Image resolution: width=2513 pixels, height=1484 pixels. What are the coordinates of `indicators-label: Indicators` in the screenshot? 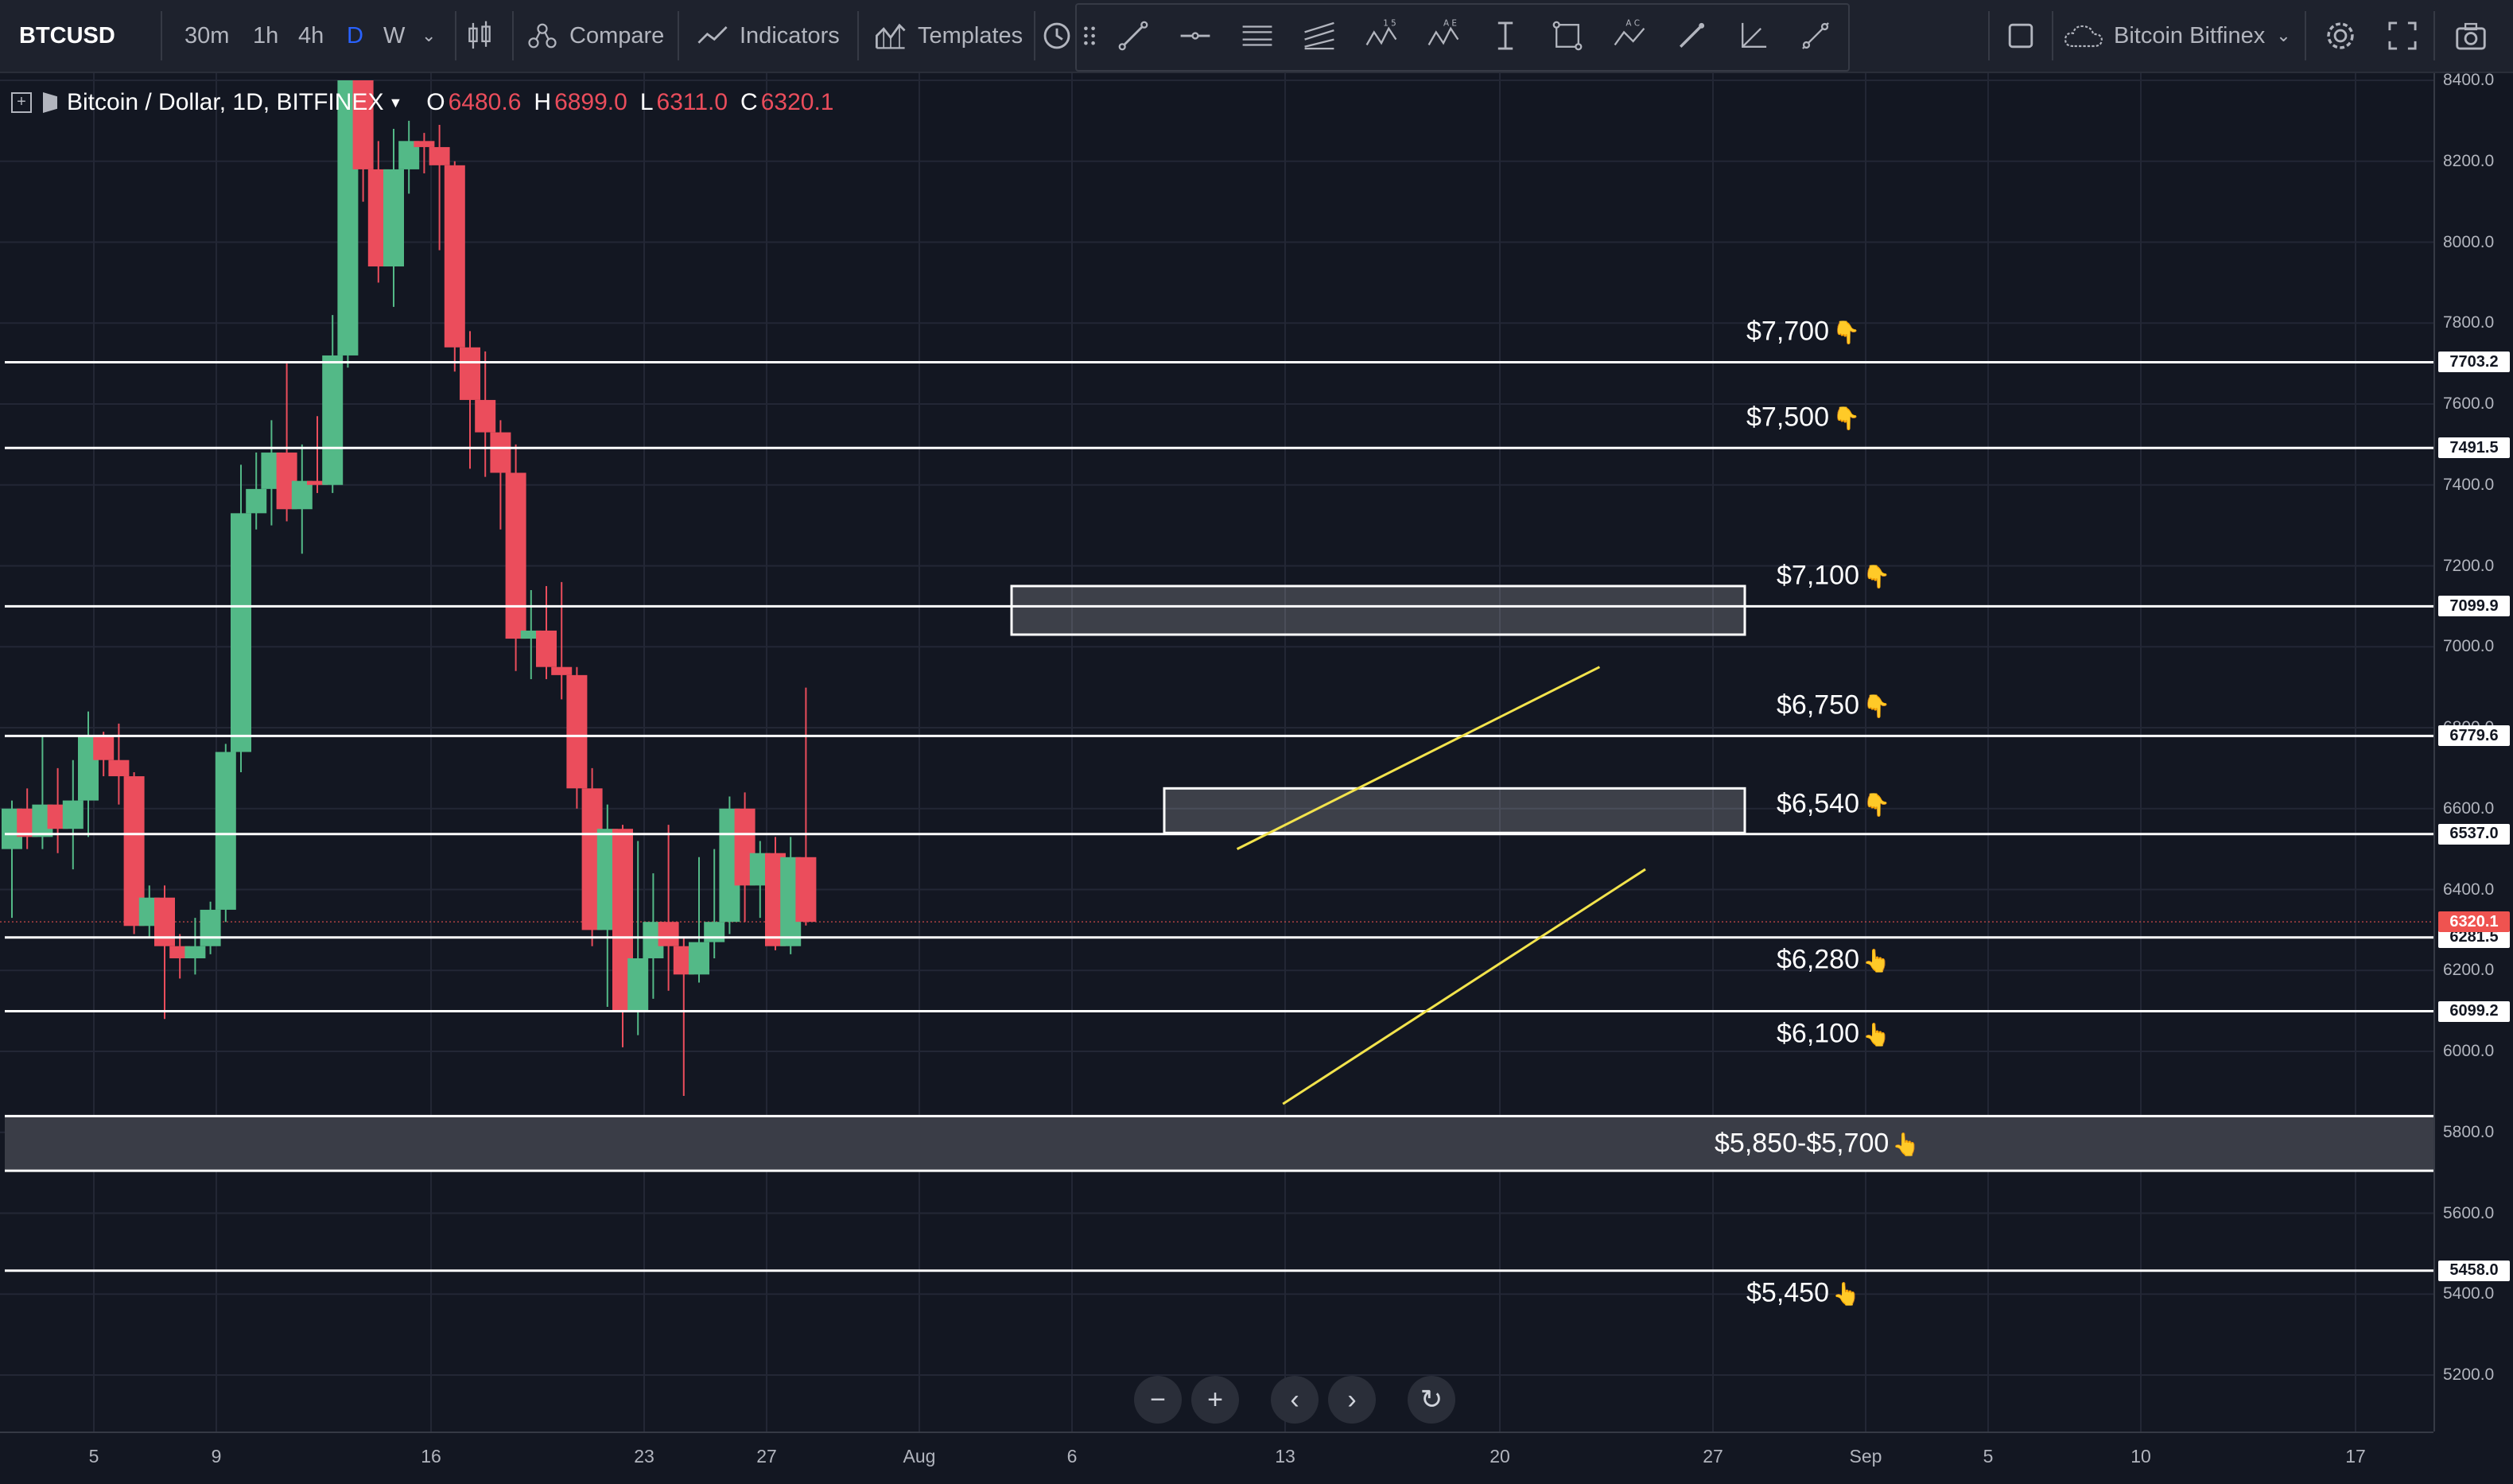 It's located at (790, 35).